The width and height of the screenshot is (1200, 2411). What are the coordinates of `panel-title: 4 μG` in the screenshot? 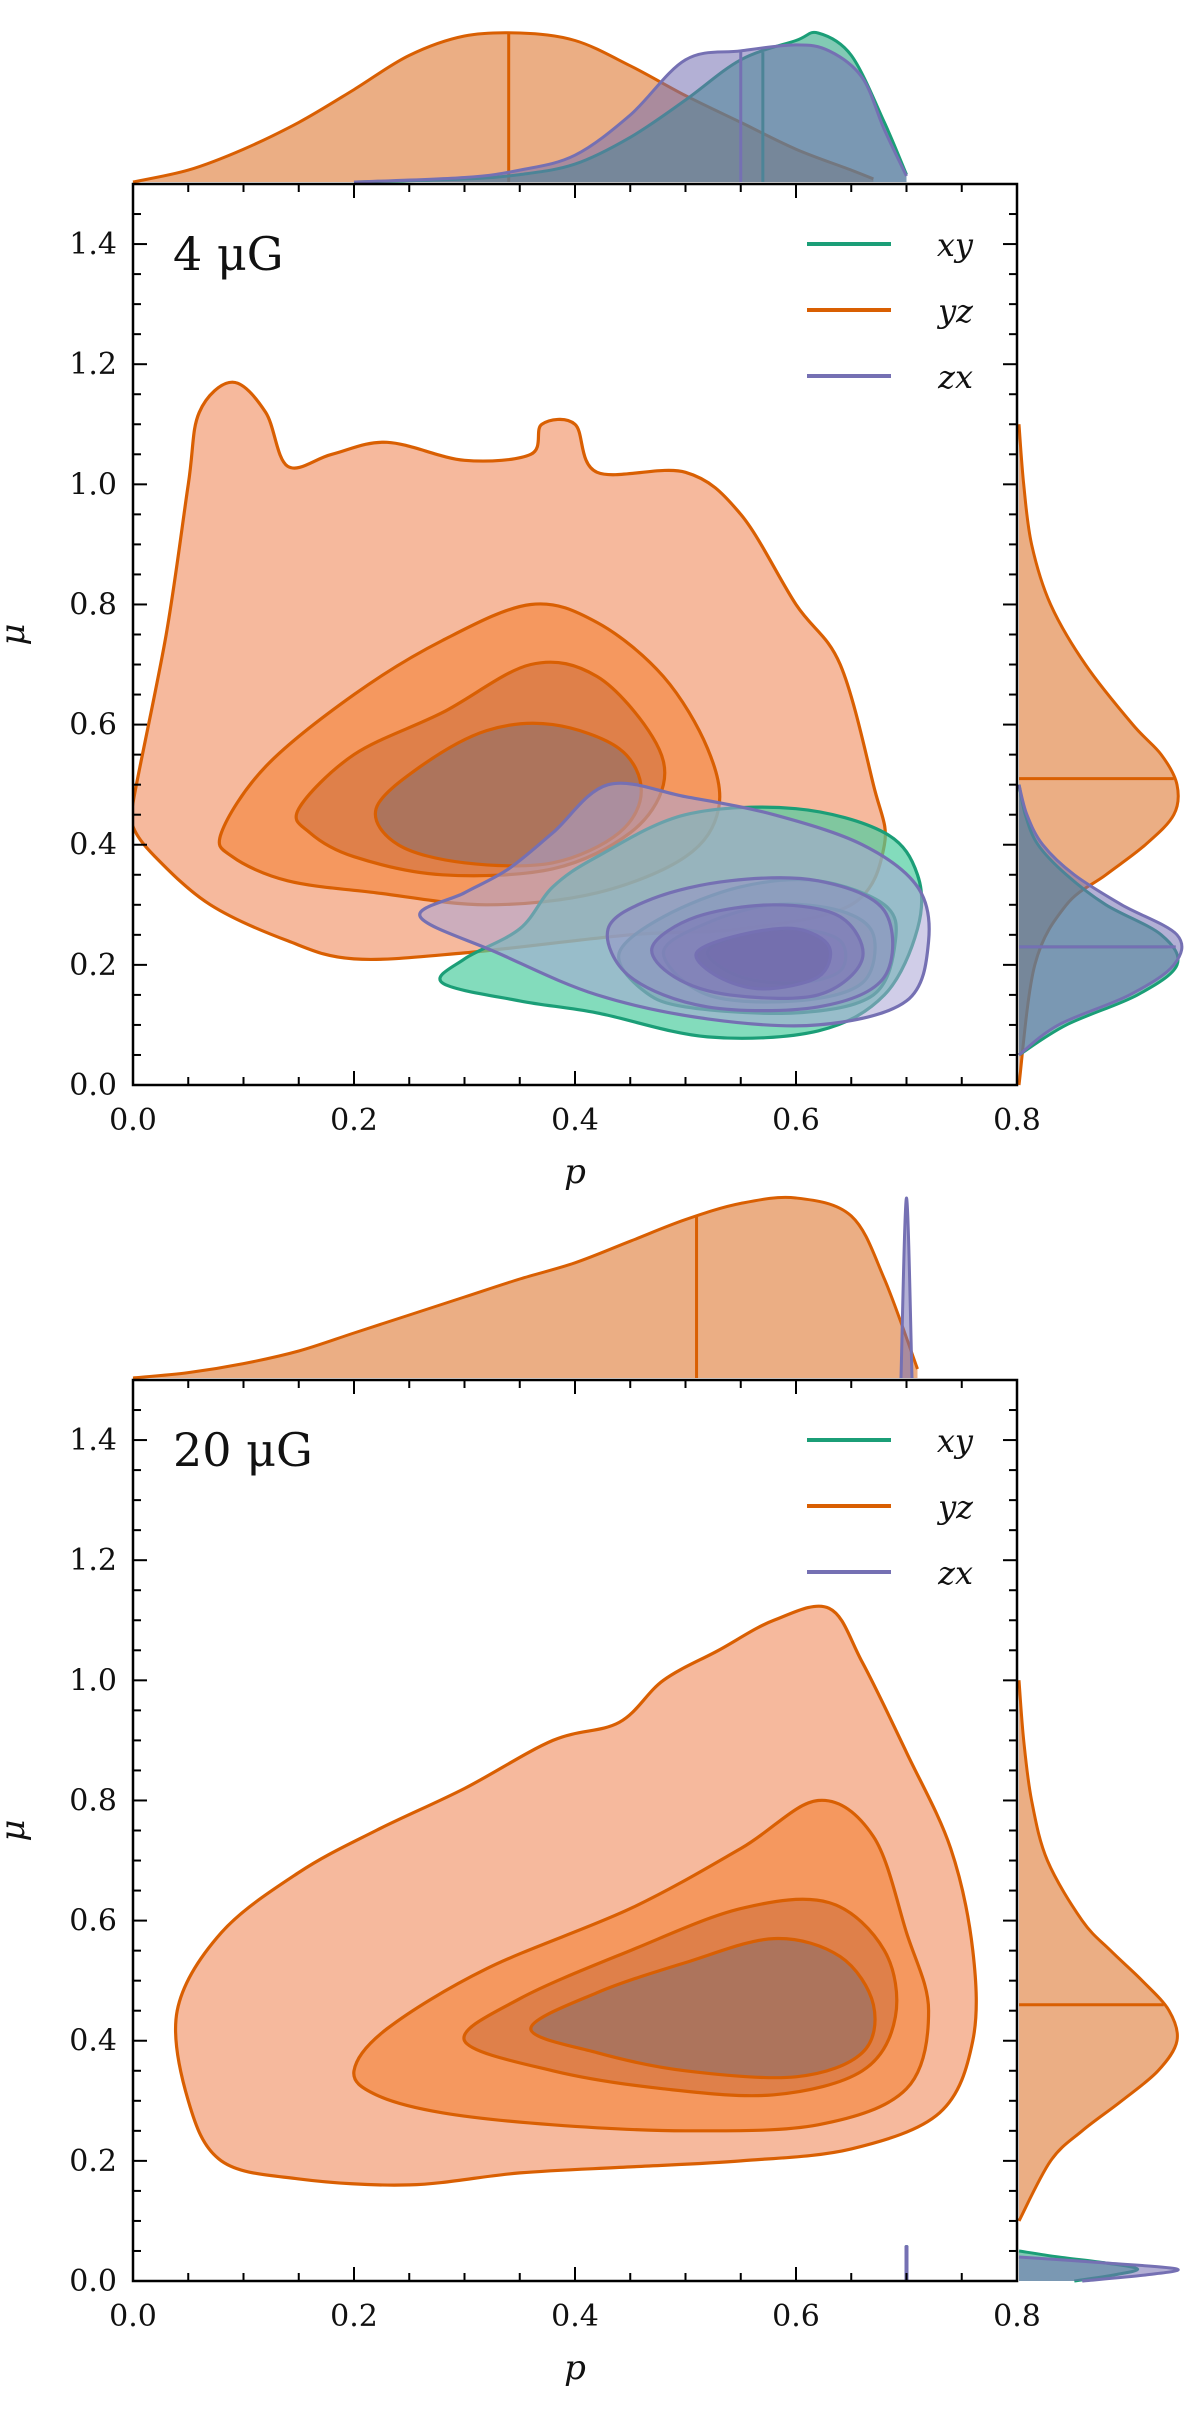 It's located at (228, 254).